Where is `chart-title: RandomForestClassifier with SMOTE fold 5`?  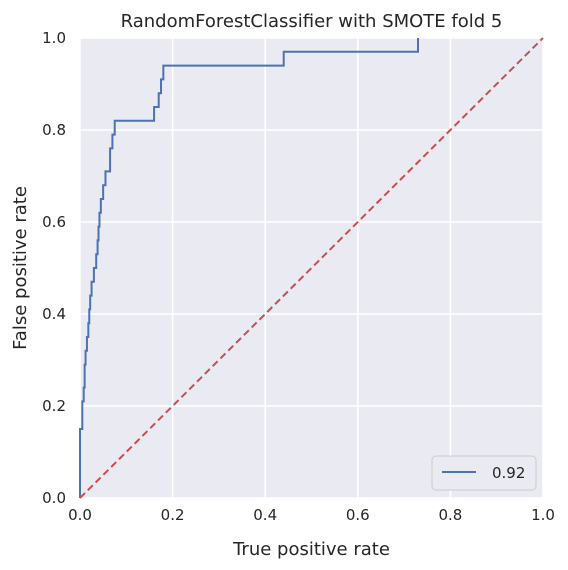
chart-title: RandomForestClassifier with SMOTE fold 5 is located at coordinates (312, 21).